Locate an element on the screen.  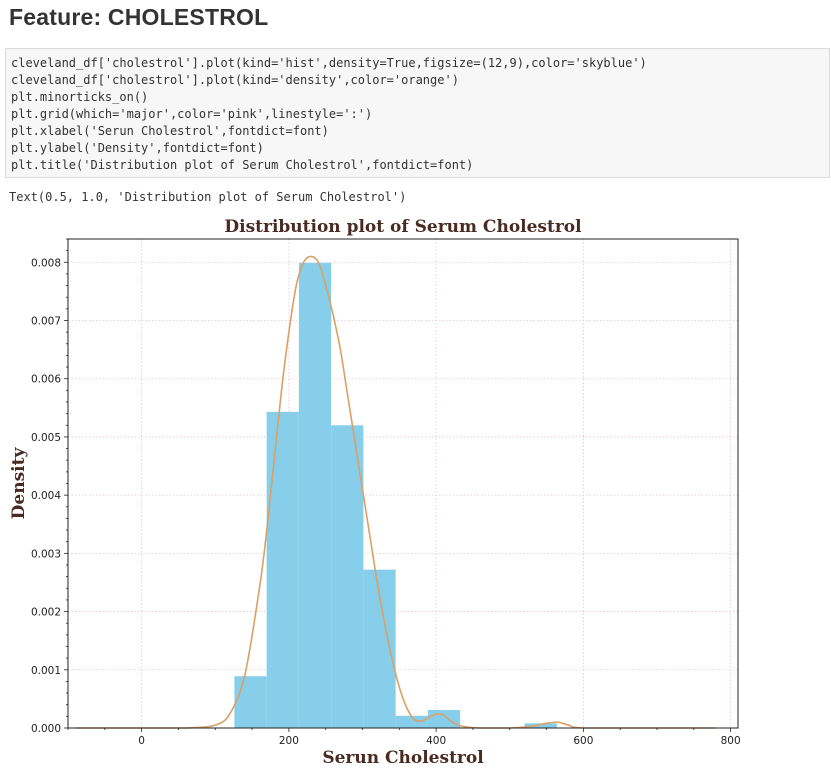
x-tick-label: 600 is located at coordinates (583, 741).